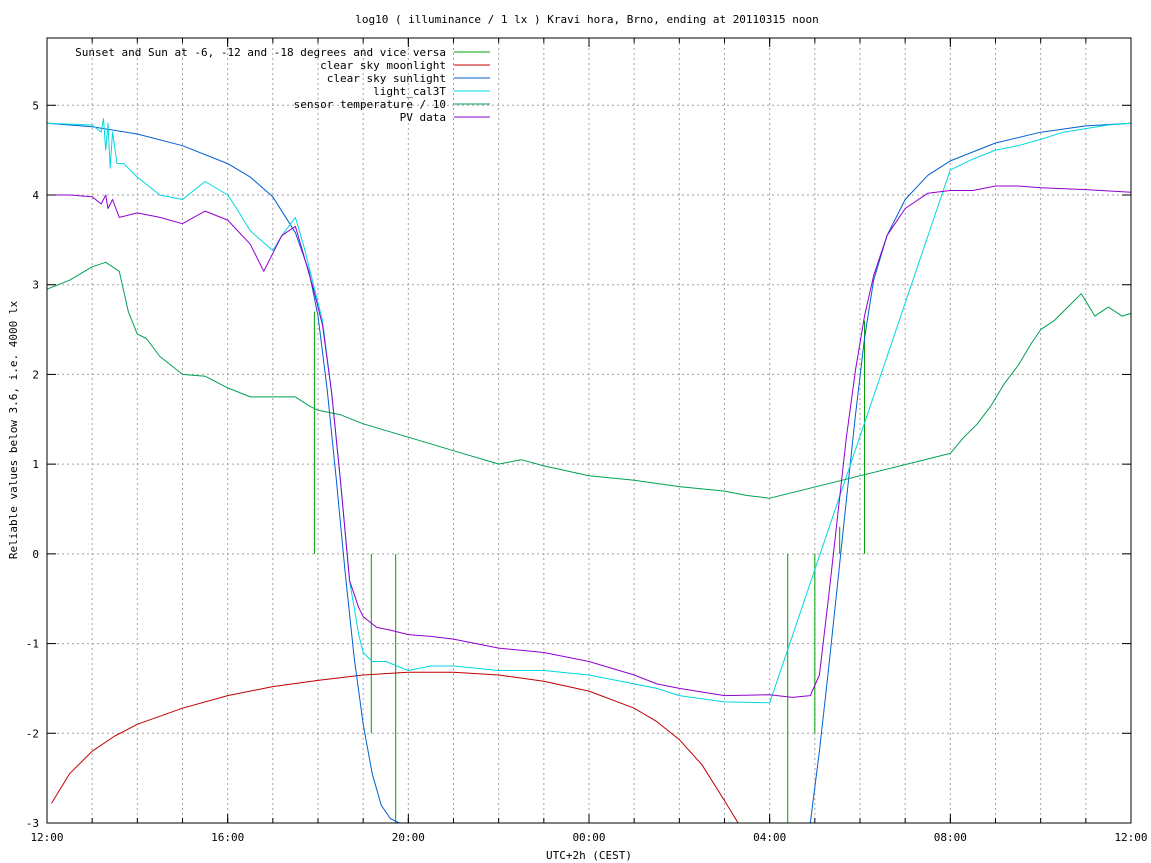 The height and width of the screenshot is (863, 1151). What do you see at coordinates (409, 91) in the screenshot?
I see `legend-label: light_cal3T` at bounding box center [409, 91].